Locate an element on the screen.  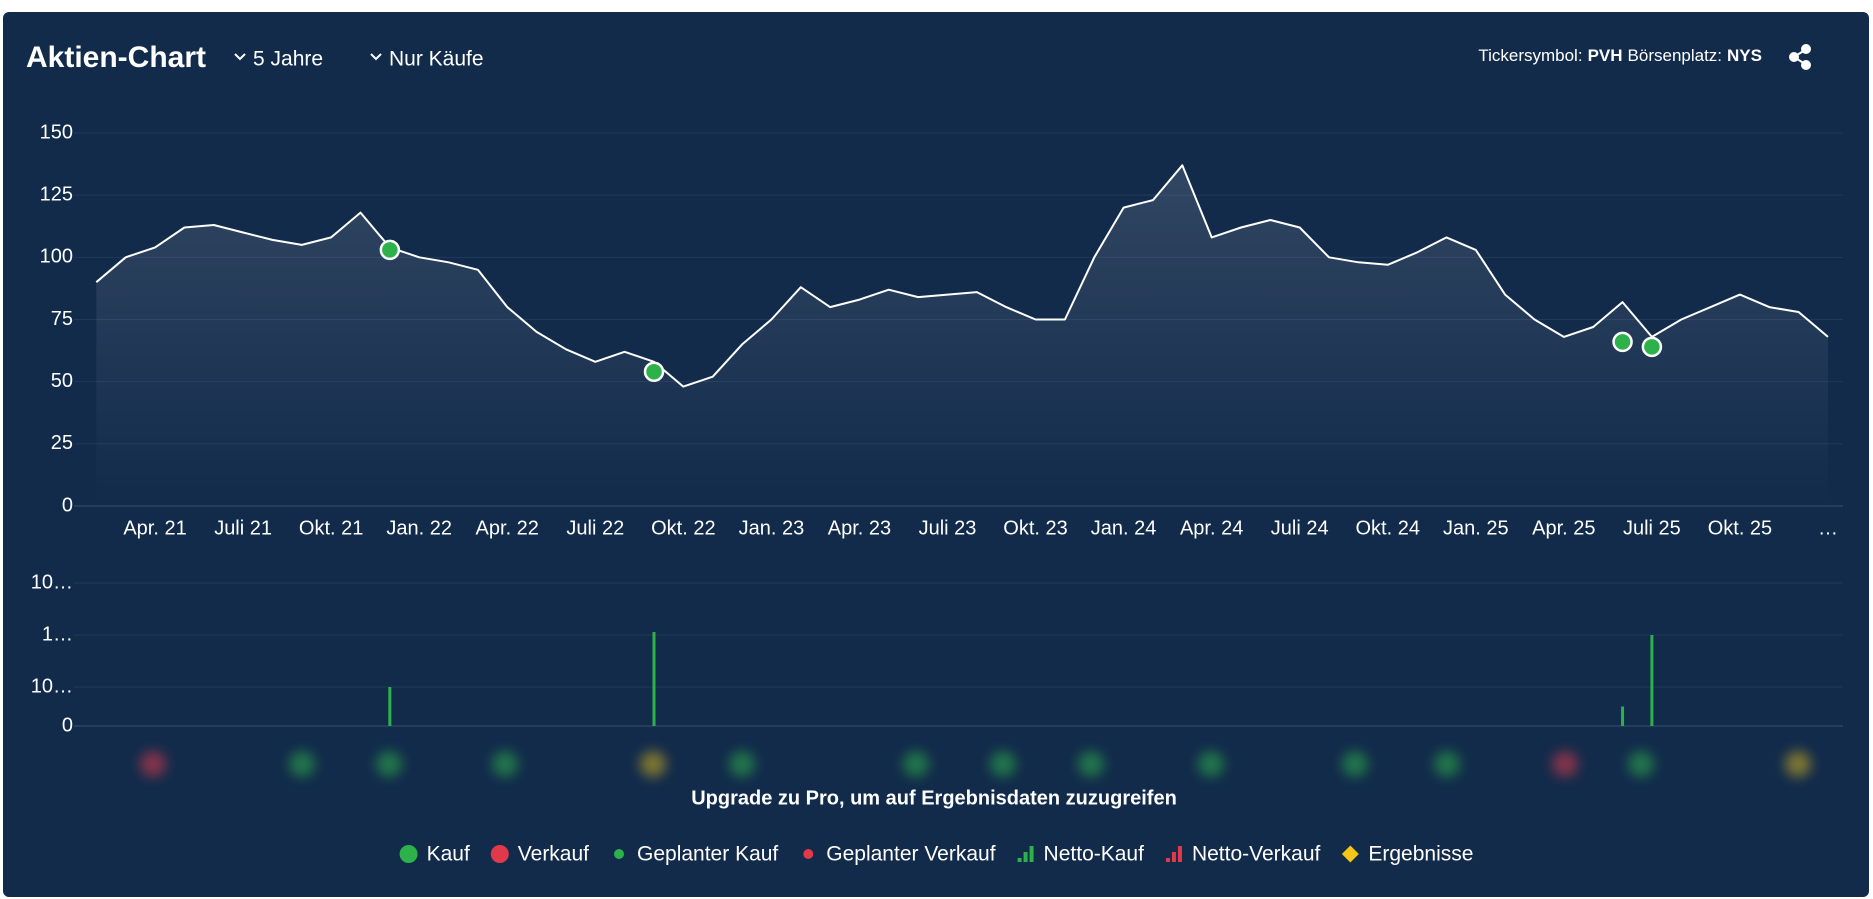
filter-dropdown: Nur Käufe is located at coordinates (427, 59).